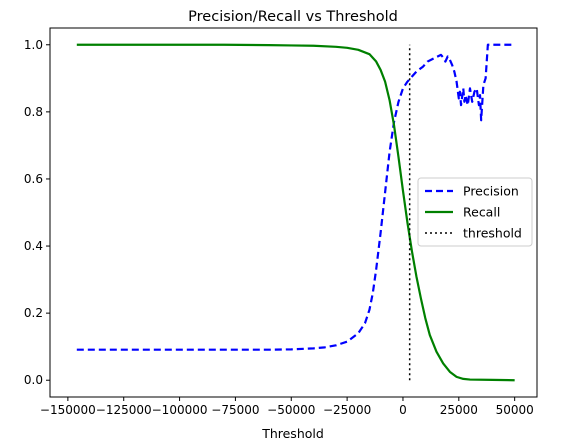  Describe the element at coordinates (347, 410) in the screenshot. I see `x-tick-label: −25000` at that location.